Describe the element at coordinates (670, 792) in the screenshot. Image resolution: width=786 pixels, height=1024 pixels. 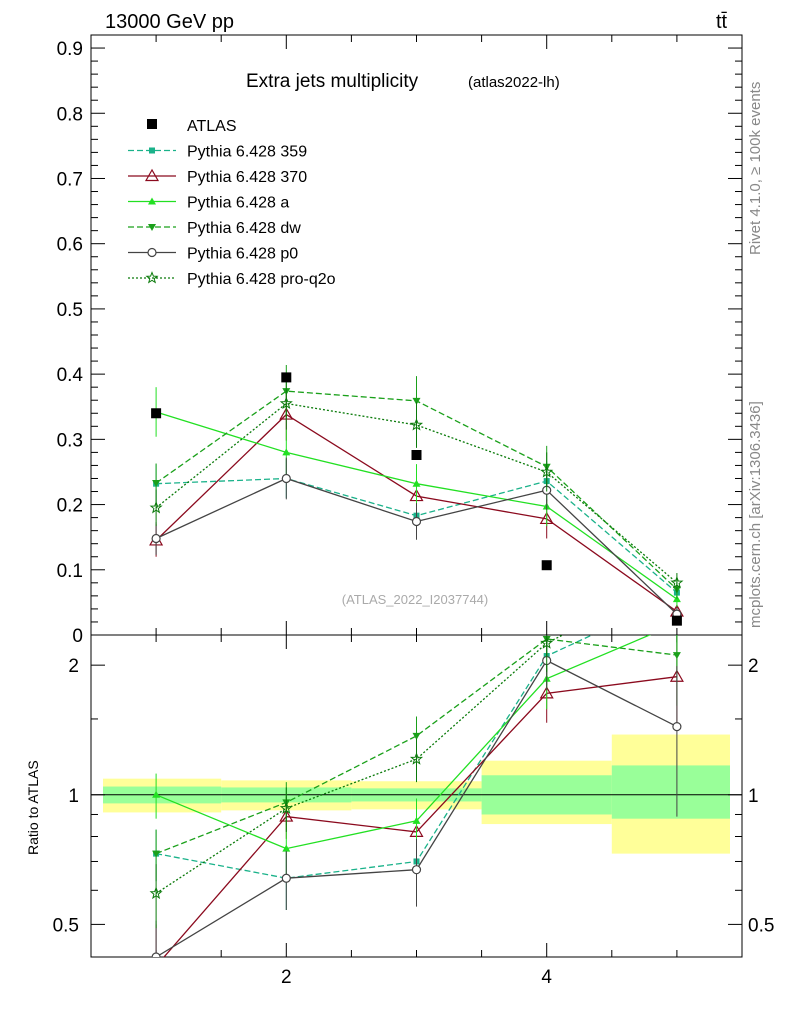
I see `uncertainty-band-green` at that location.